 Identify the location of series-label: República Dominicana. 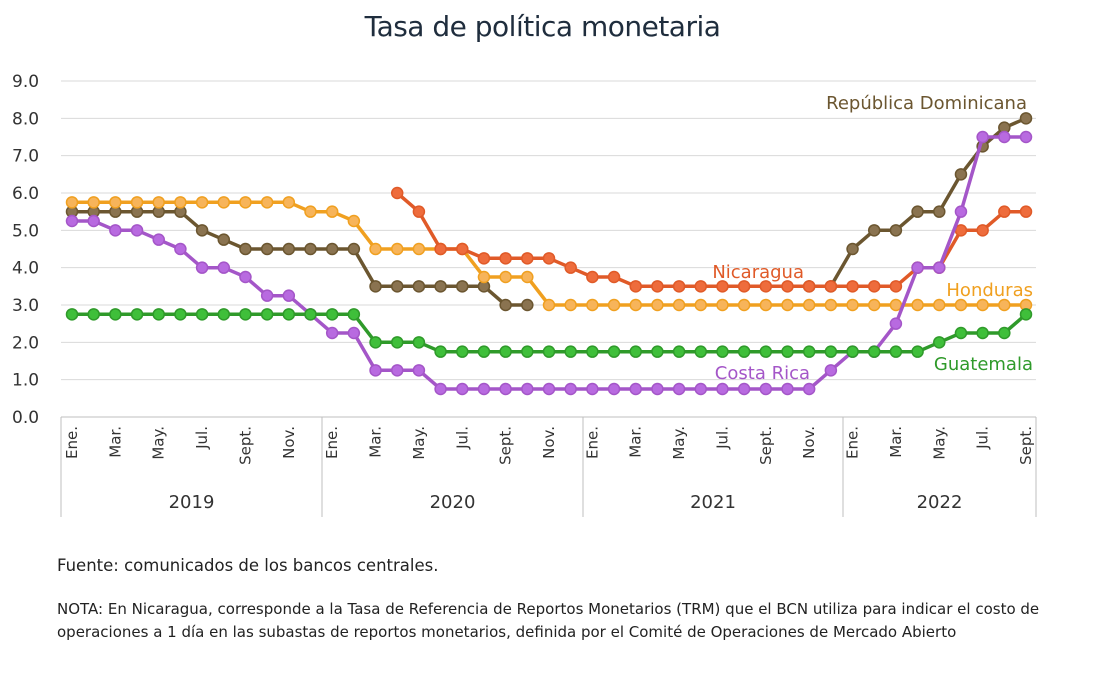
(926, 103).